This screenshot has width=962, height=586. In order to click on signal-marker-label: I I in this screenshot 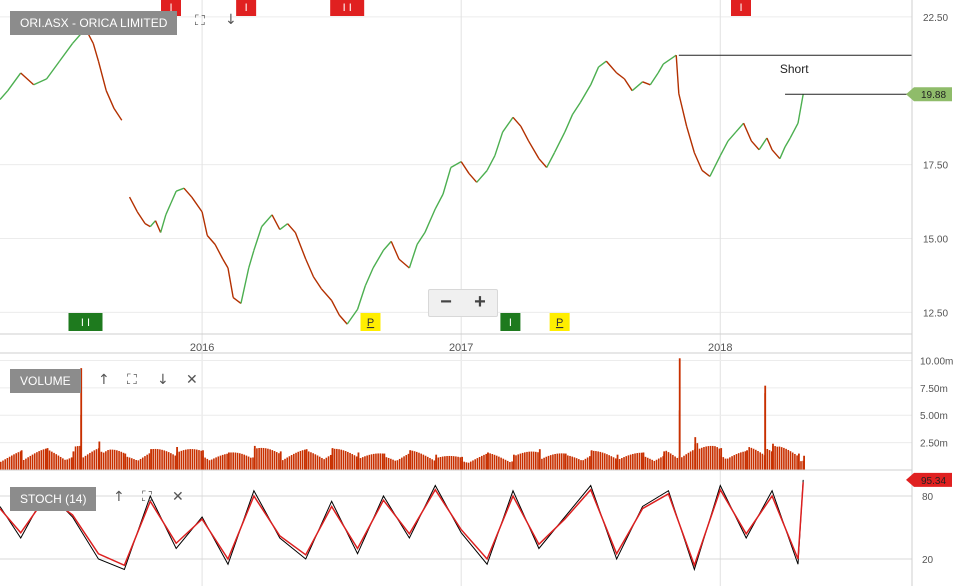, I will do `click(347, 8)`.